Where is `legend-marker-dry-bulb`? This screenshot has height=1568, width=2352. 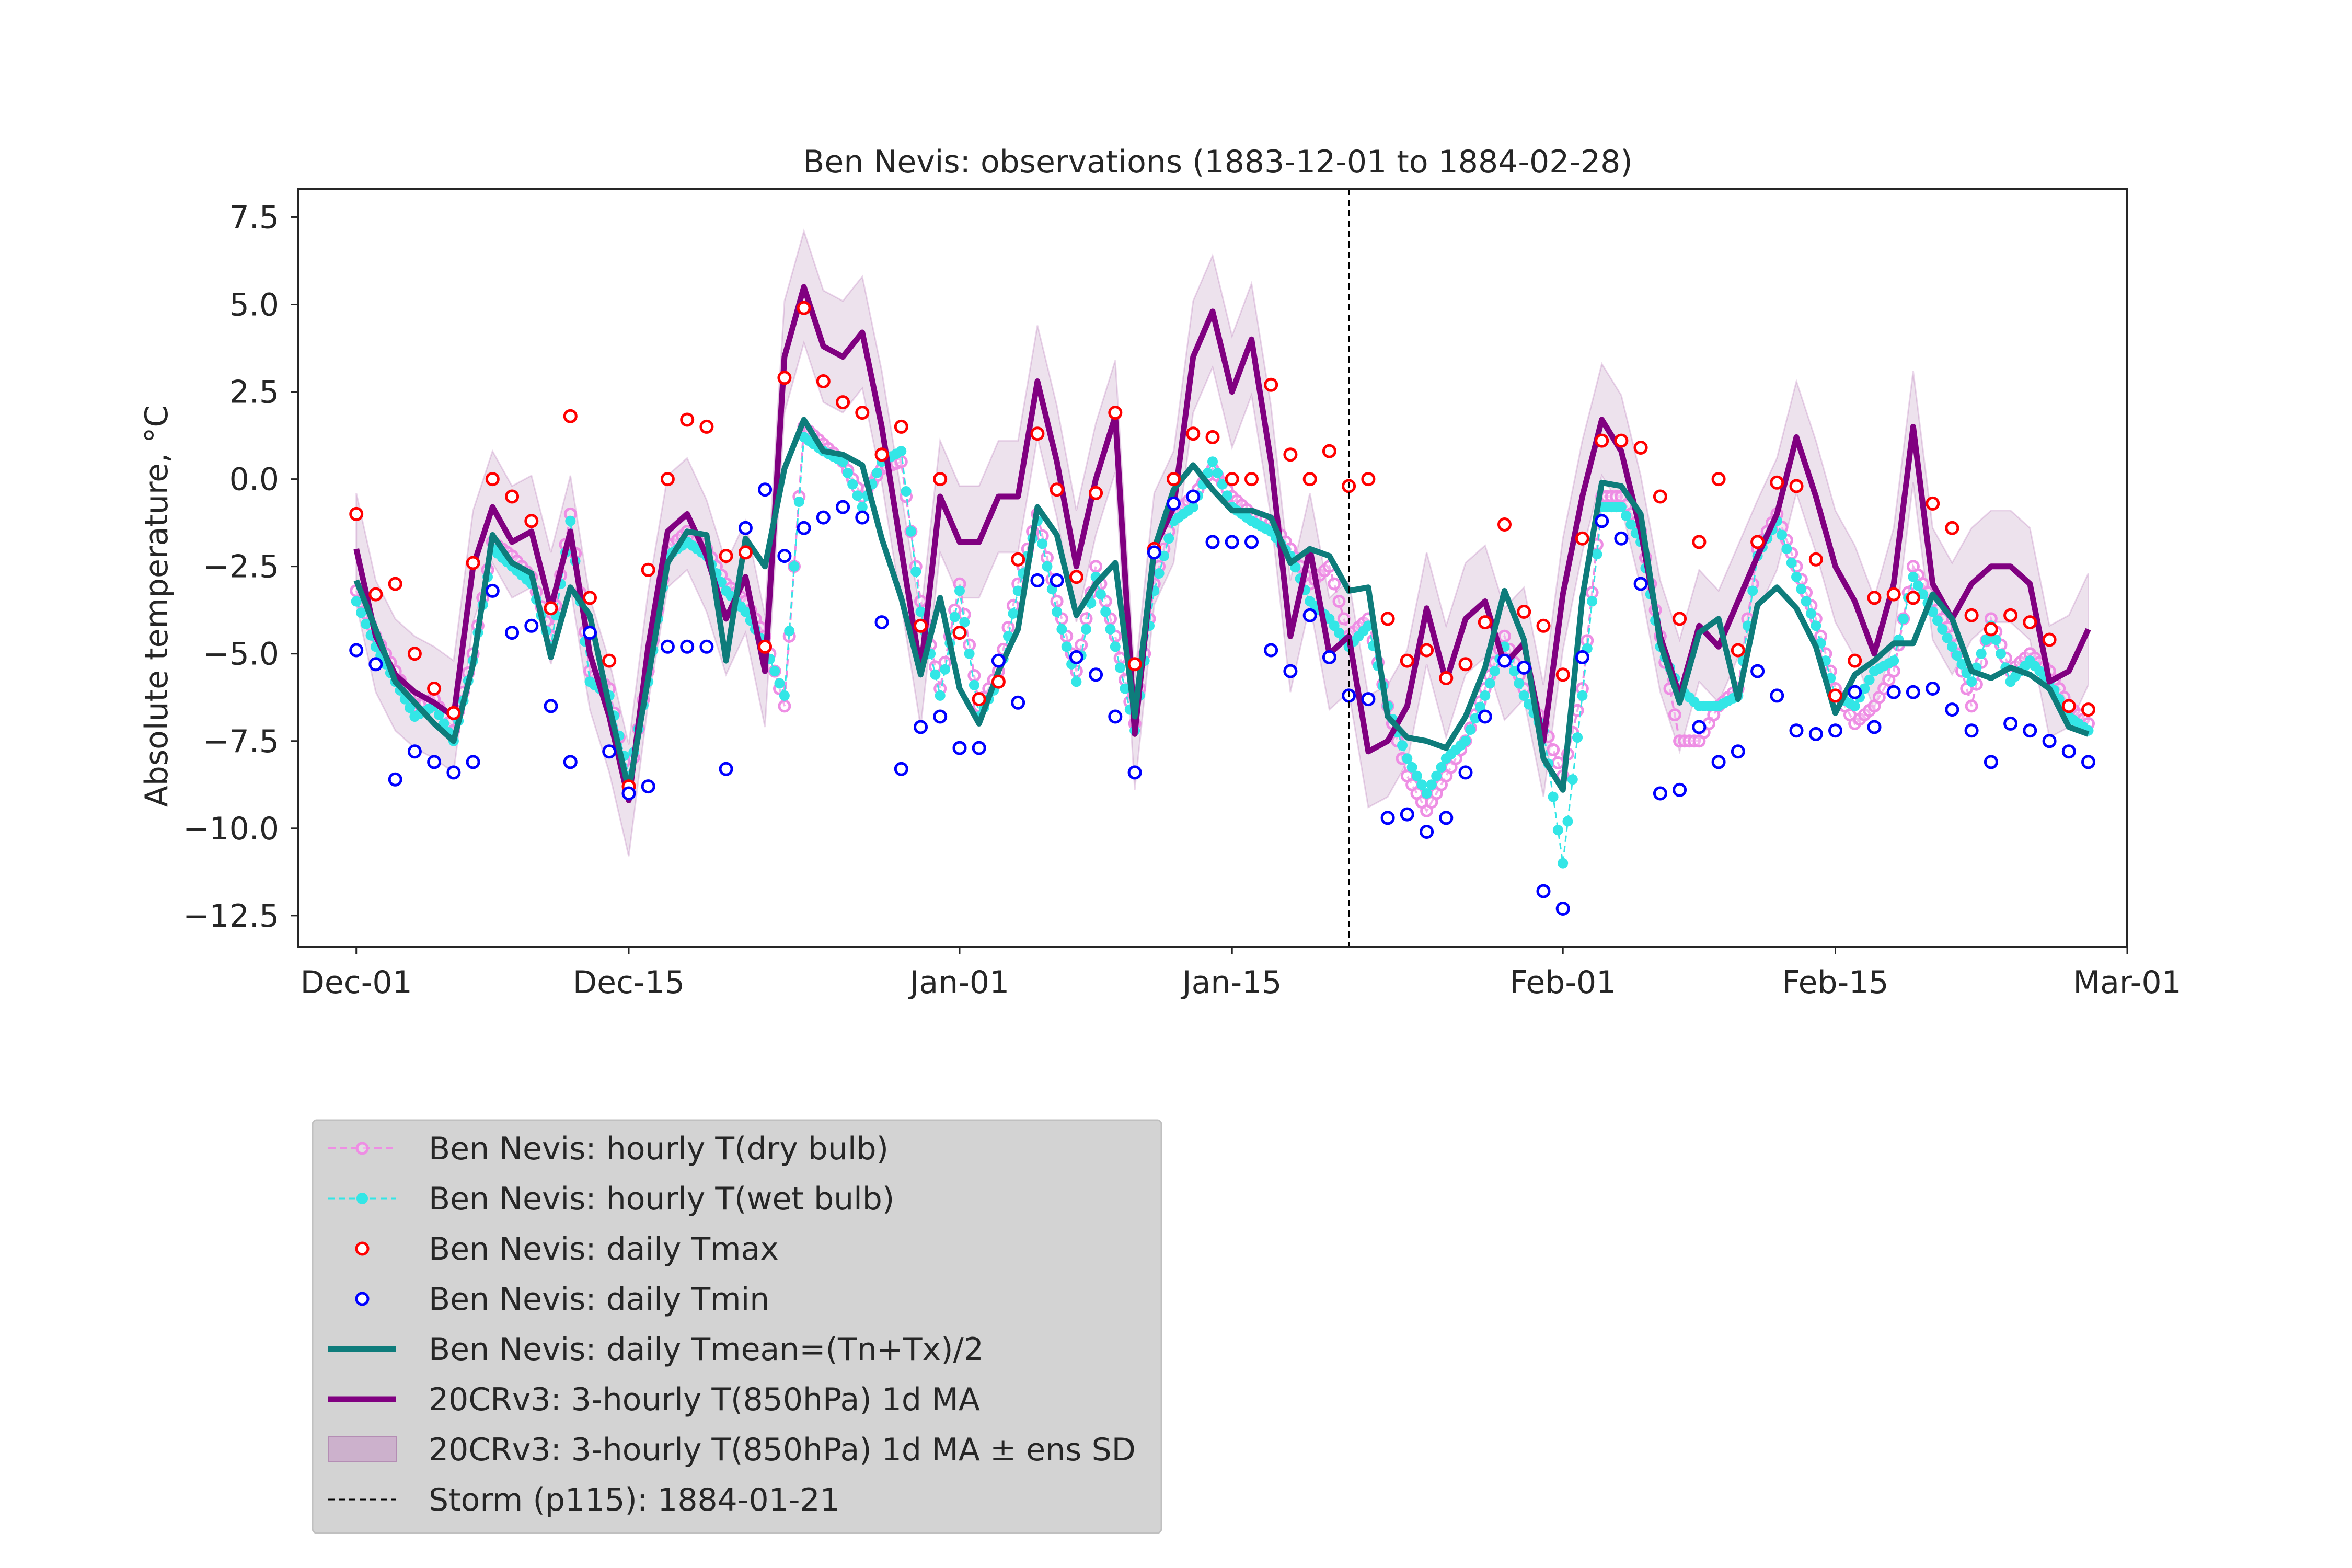
legend-marker-dry-bulb is located at coordinates (362, 1148).